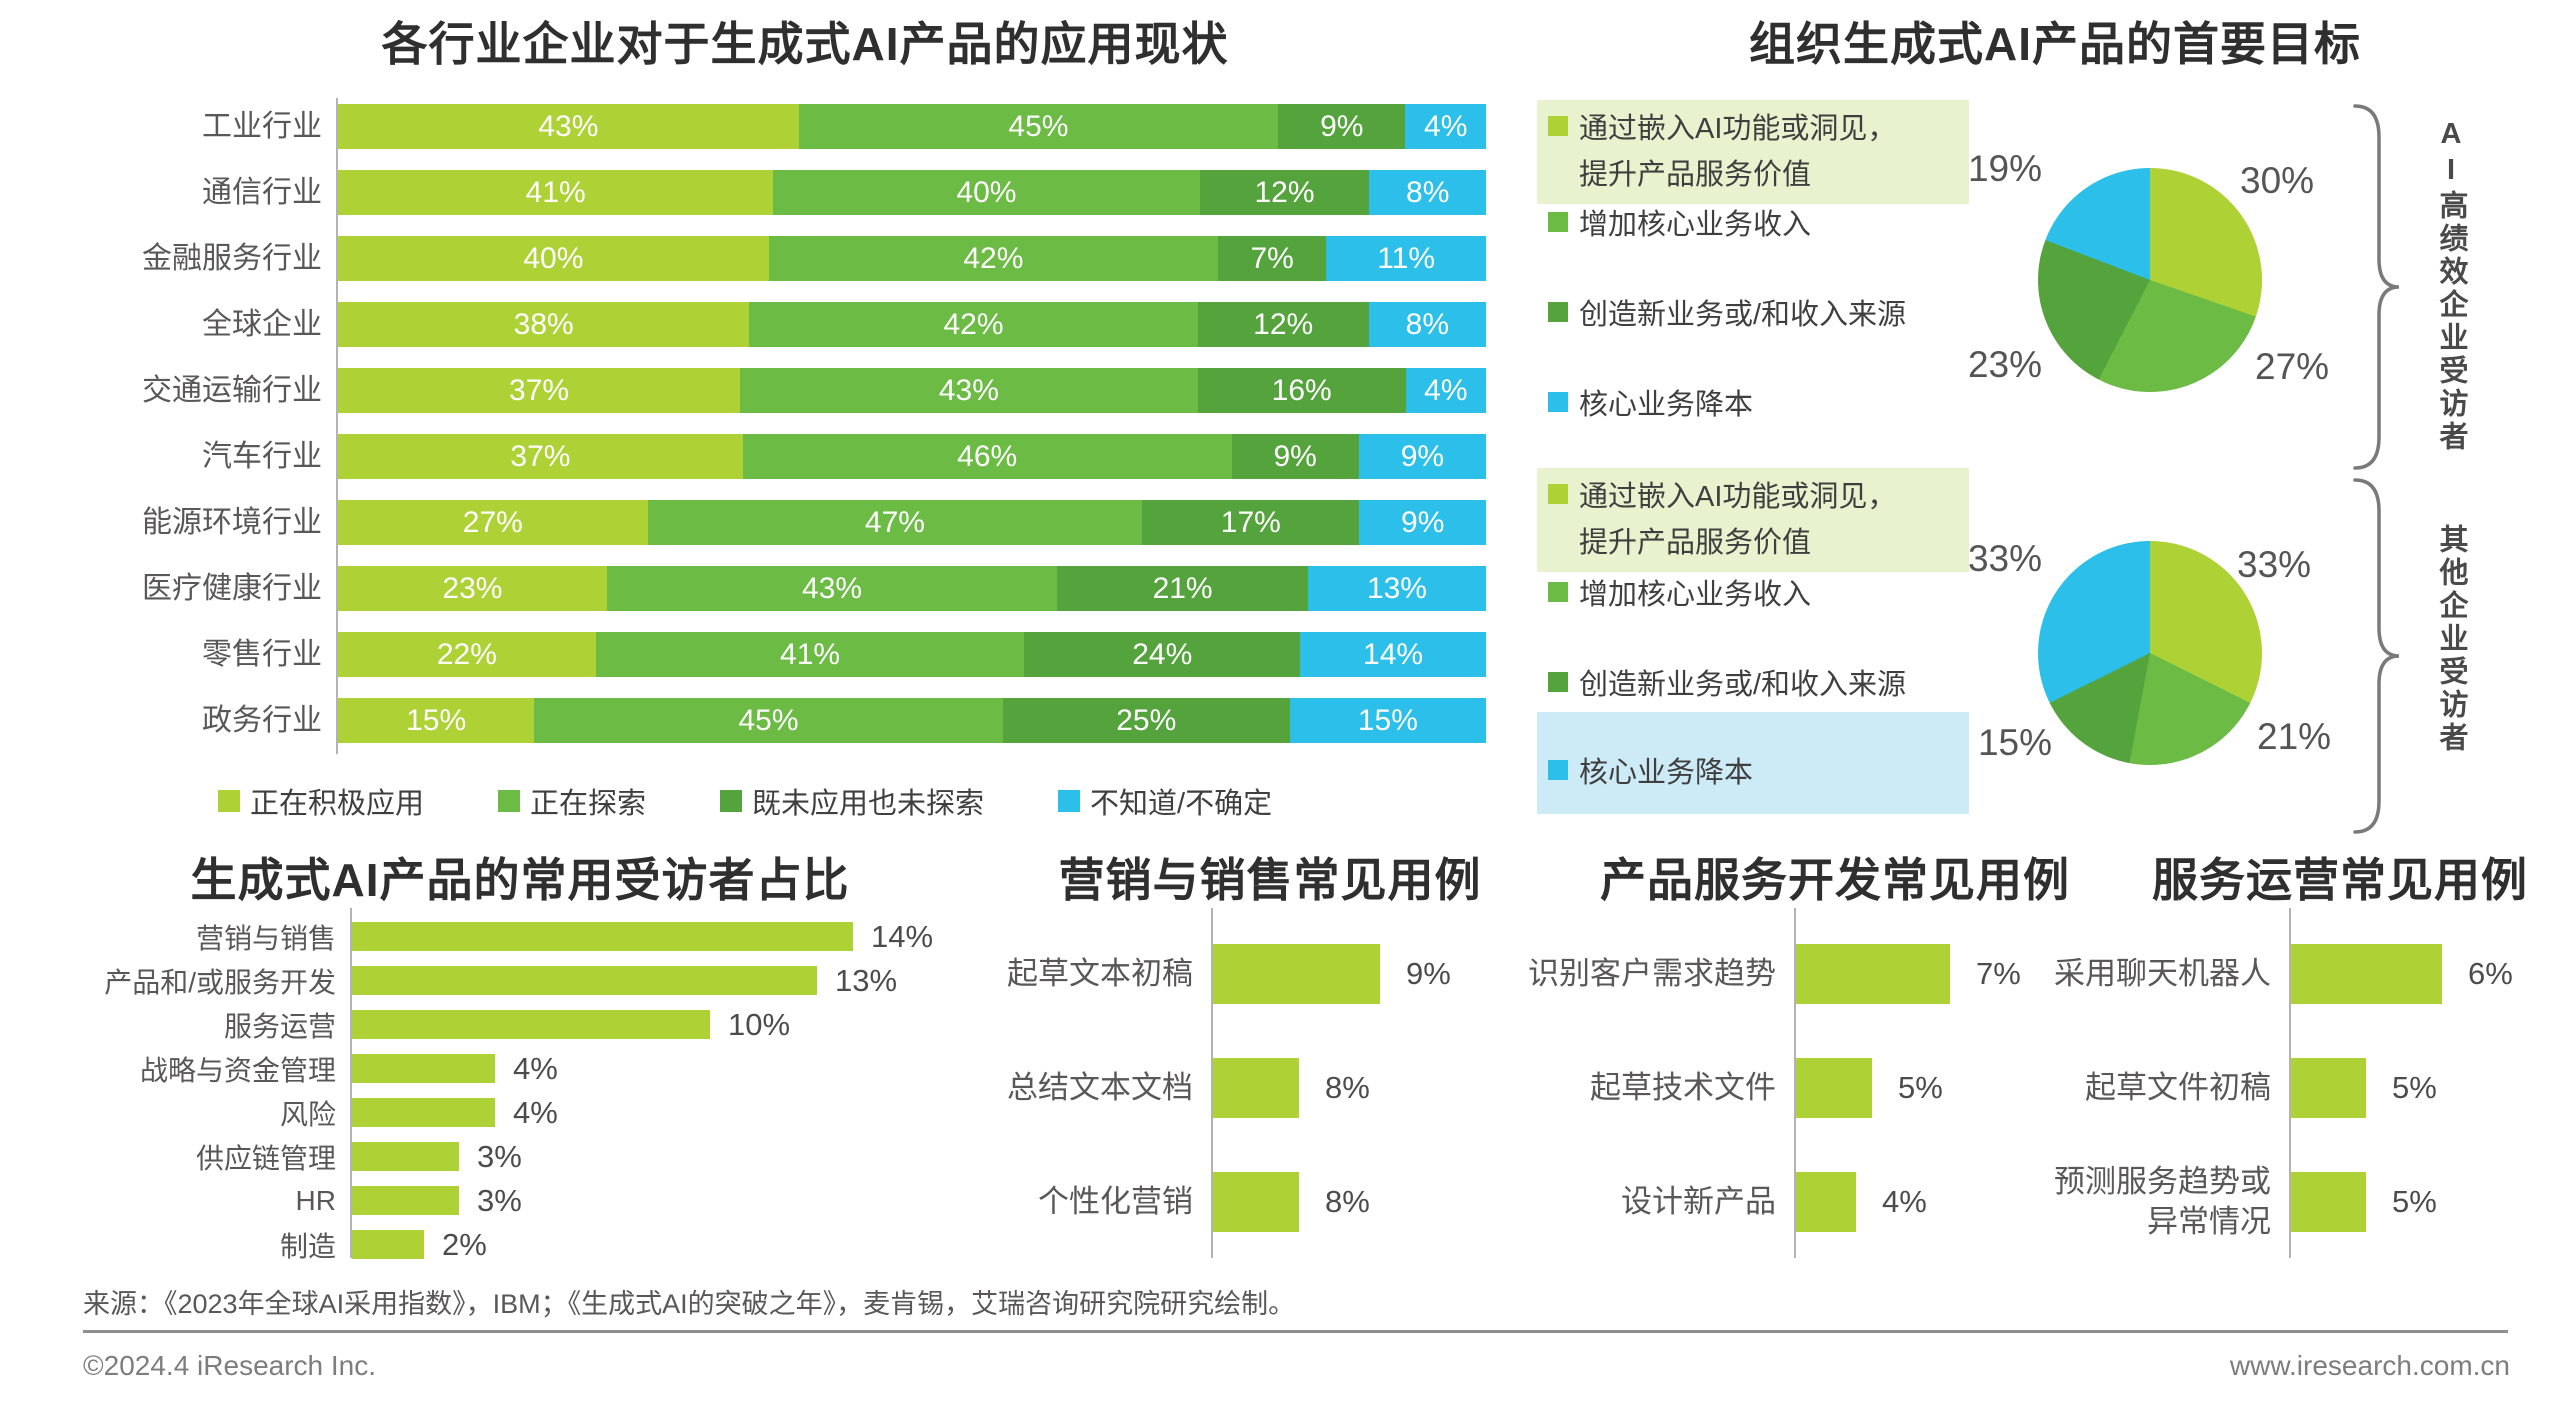 Image resolution: width=2550 pixels, height=1412 pixels. Describe the element at coordinates (1284, 192) in the screenshot. I see `stacked-bar-segment: 12%` at that location.